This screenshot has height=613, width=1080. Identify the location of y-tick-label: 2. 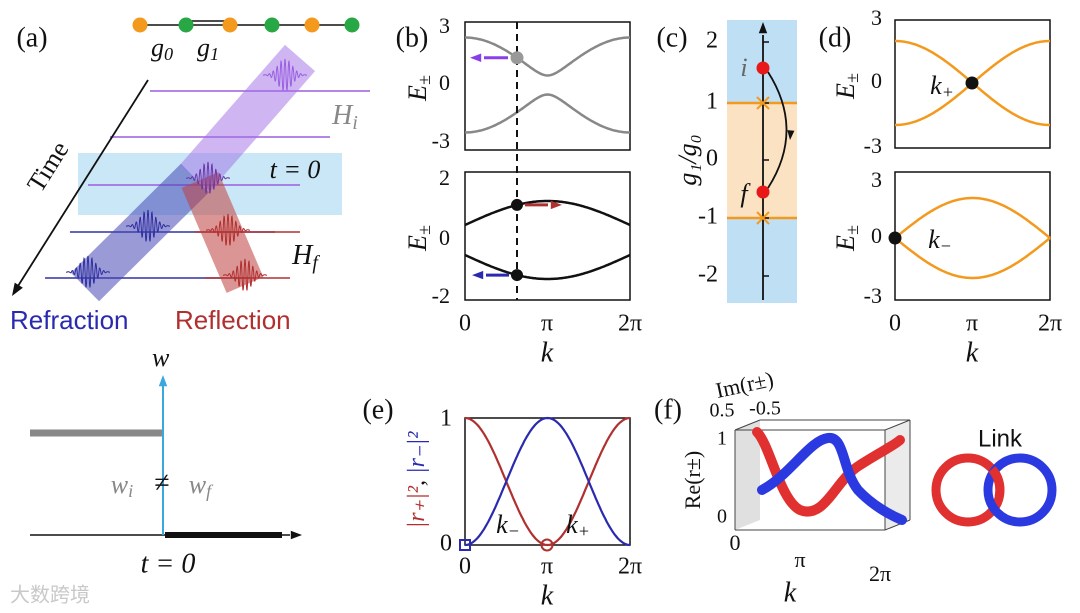
(444, 177).